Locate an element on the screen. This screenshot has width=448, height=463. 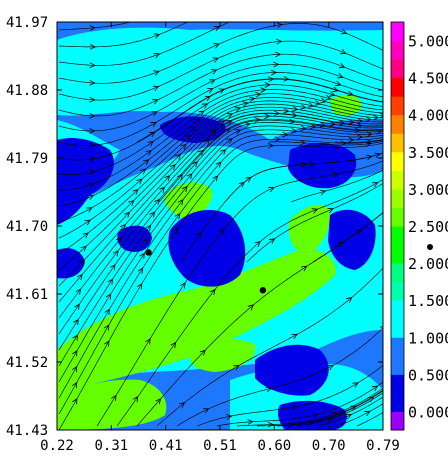
colorbar-label: 4.000 is located at coordinates (428, 116).